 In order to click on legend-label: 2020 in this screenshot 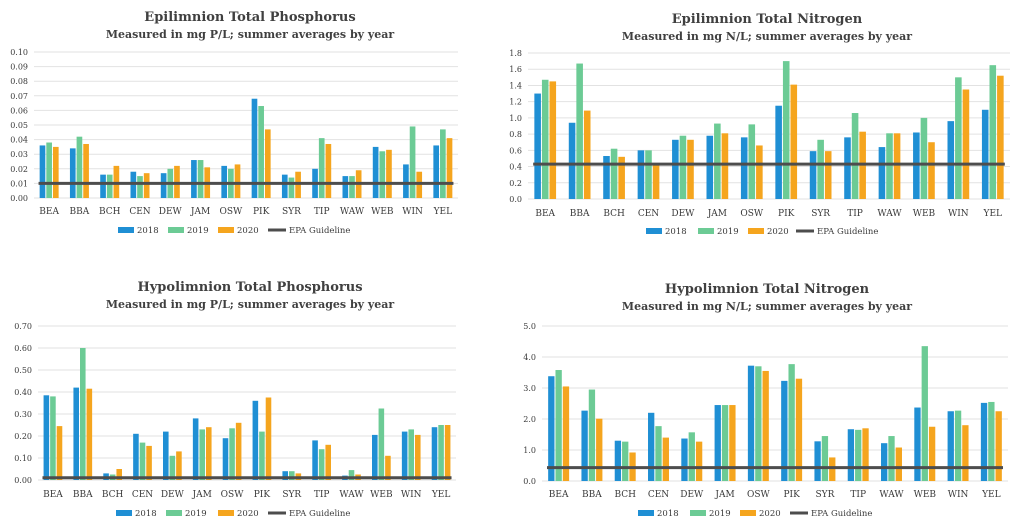, I will do `click(770, 514)`.